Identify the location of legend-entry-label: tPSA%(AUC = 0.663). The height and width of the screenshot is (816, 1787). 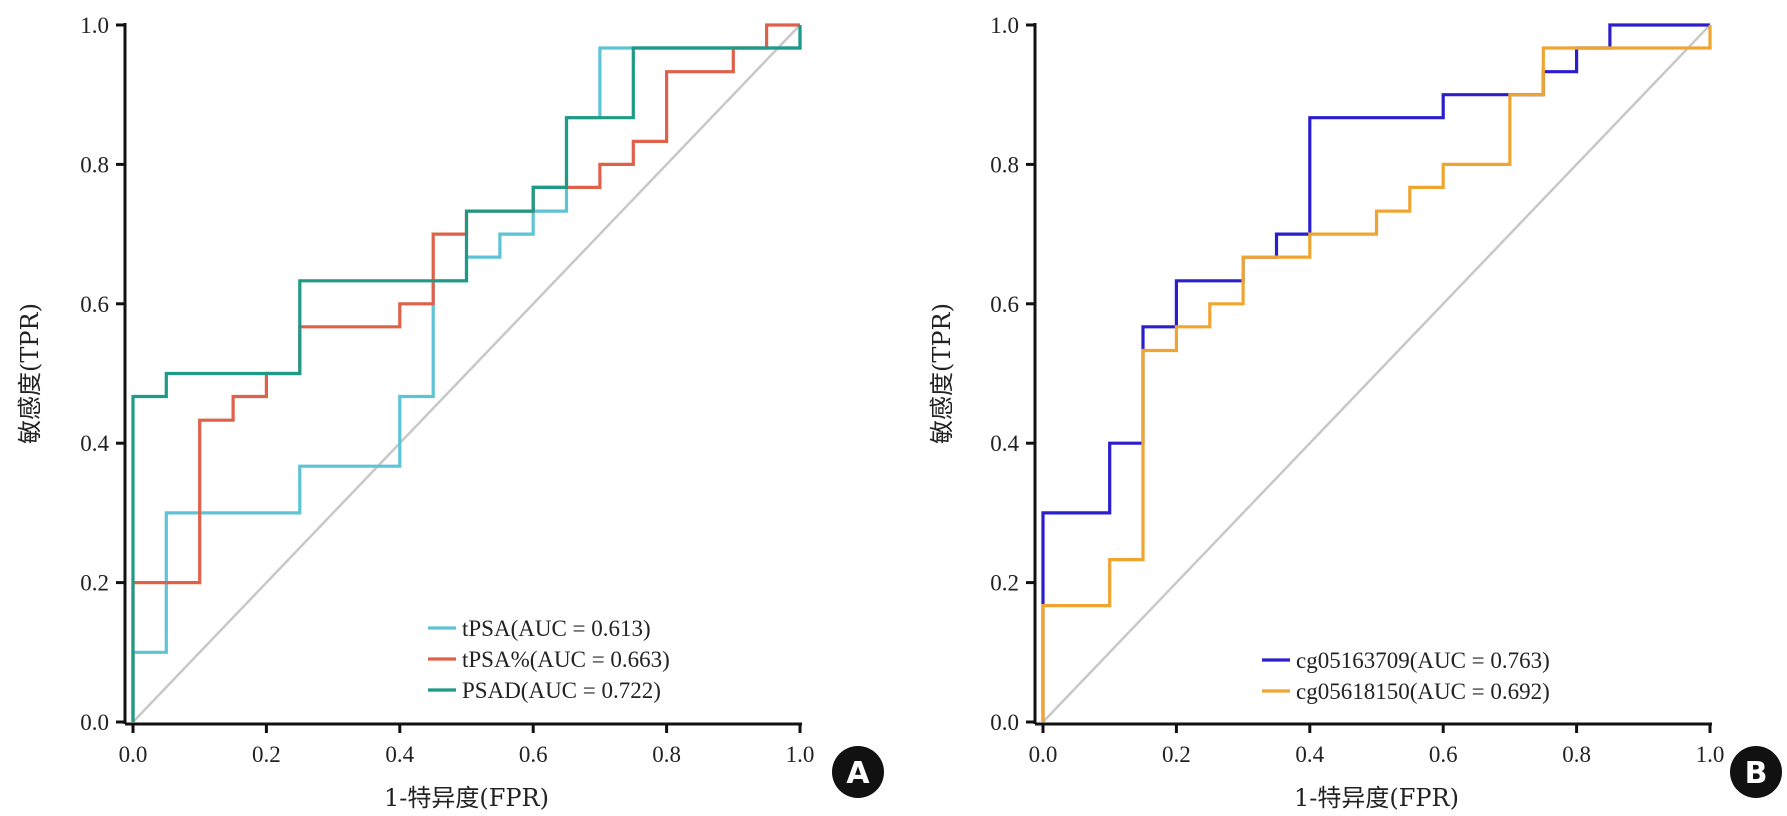
(566, 659).